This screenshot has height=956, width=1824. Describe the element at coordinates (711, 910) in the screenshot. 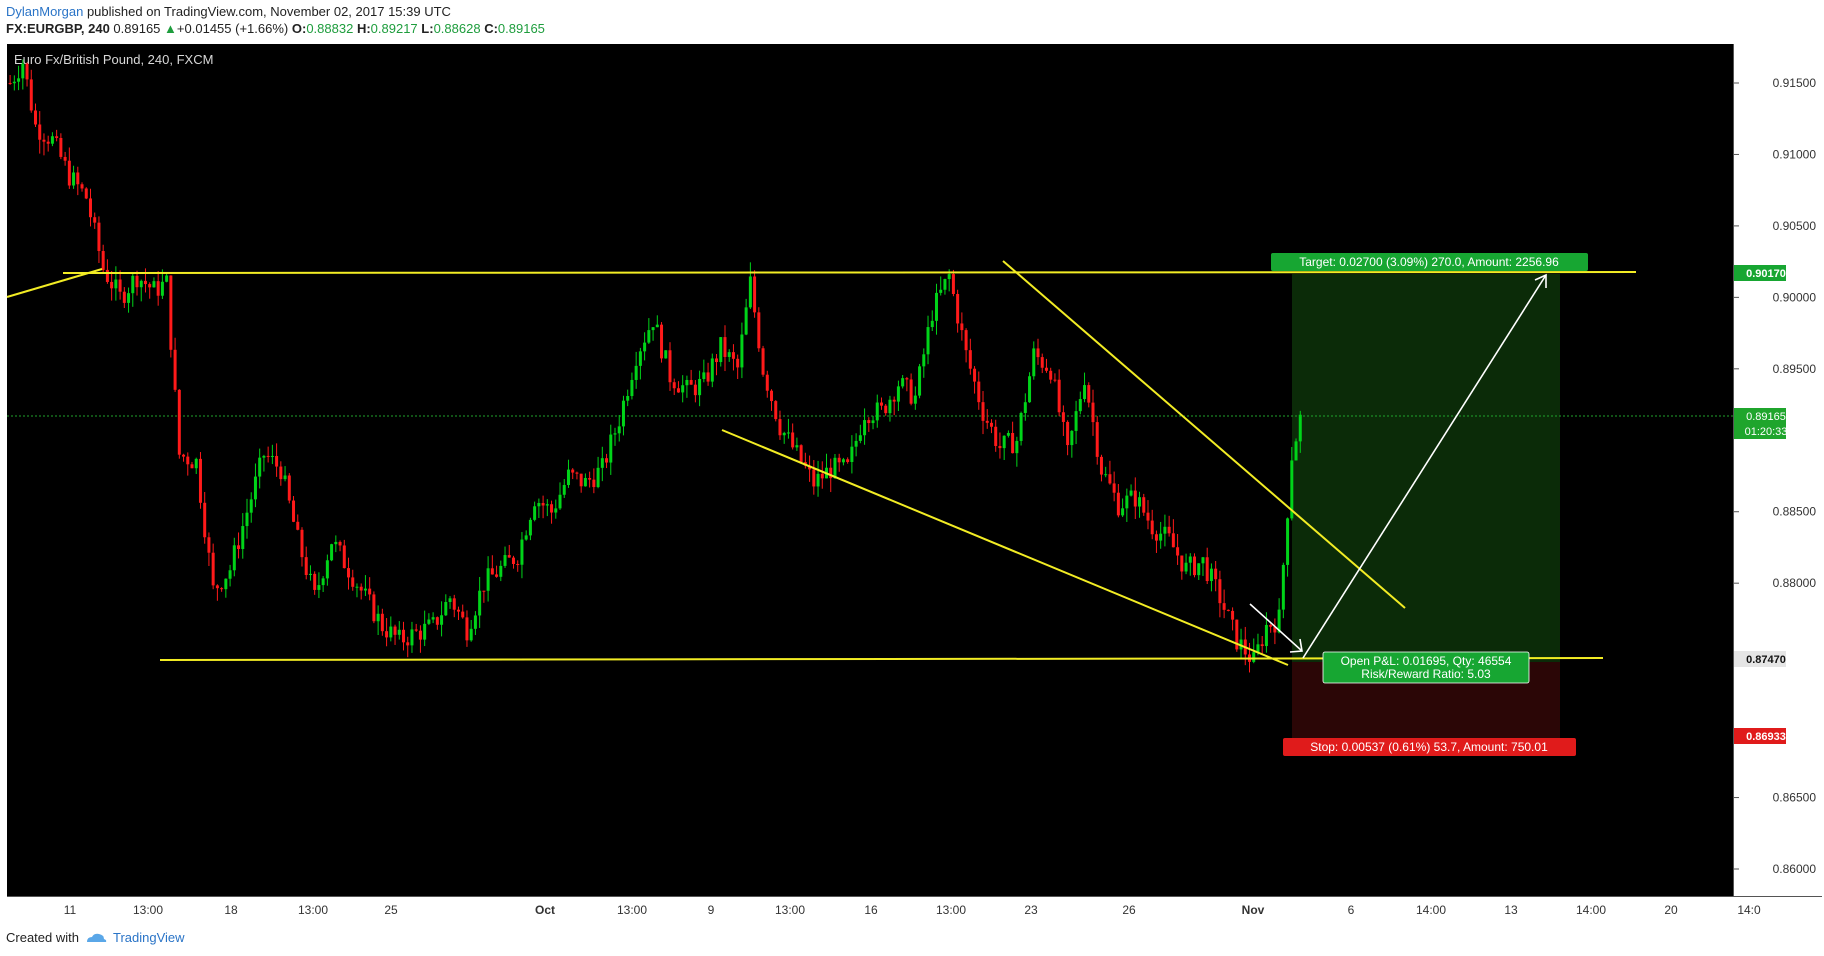

I see `x-tick-label: 9` at that location.